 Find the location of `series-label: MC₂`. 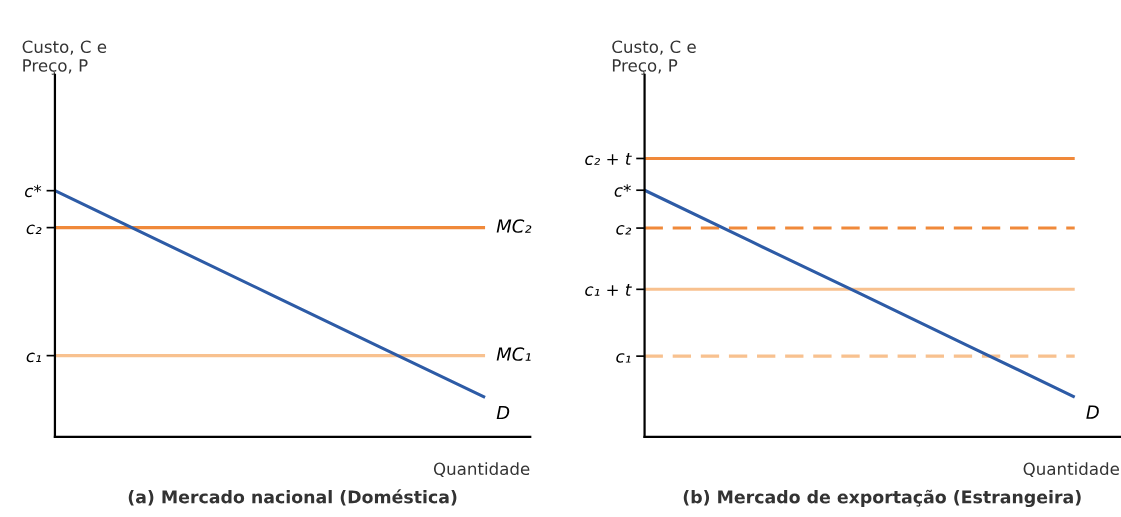

series-label: MC₂ is located at coordinates (514, 226).